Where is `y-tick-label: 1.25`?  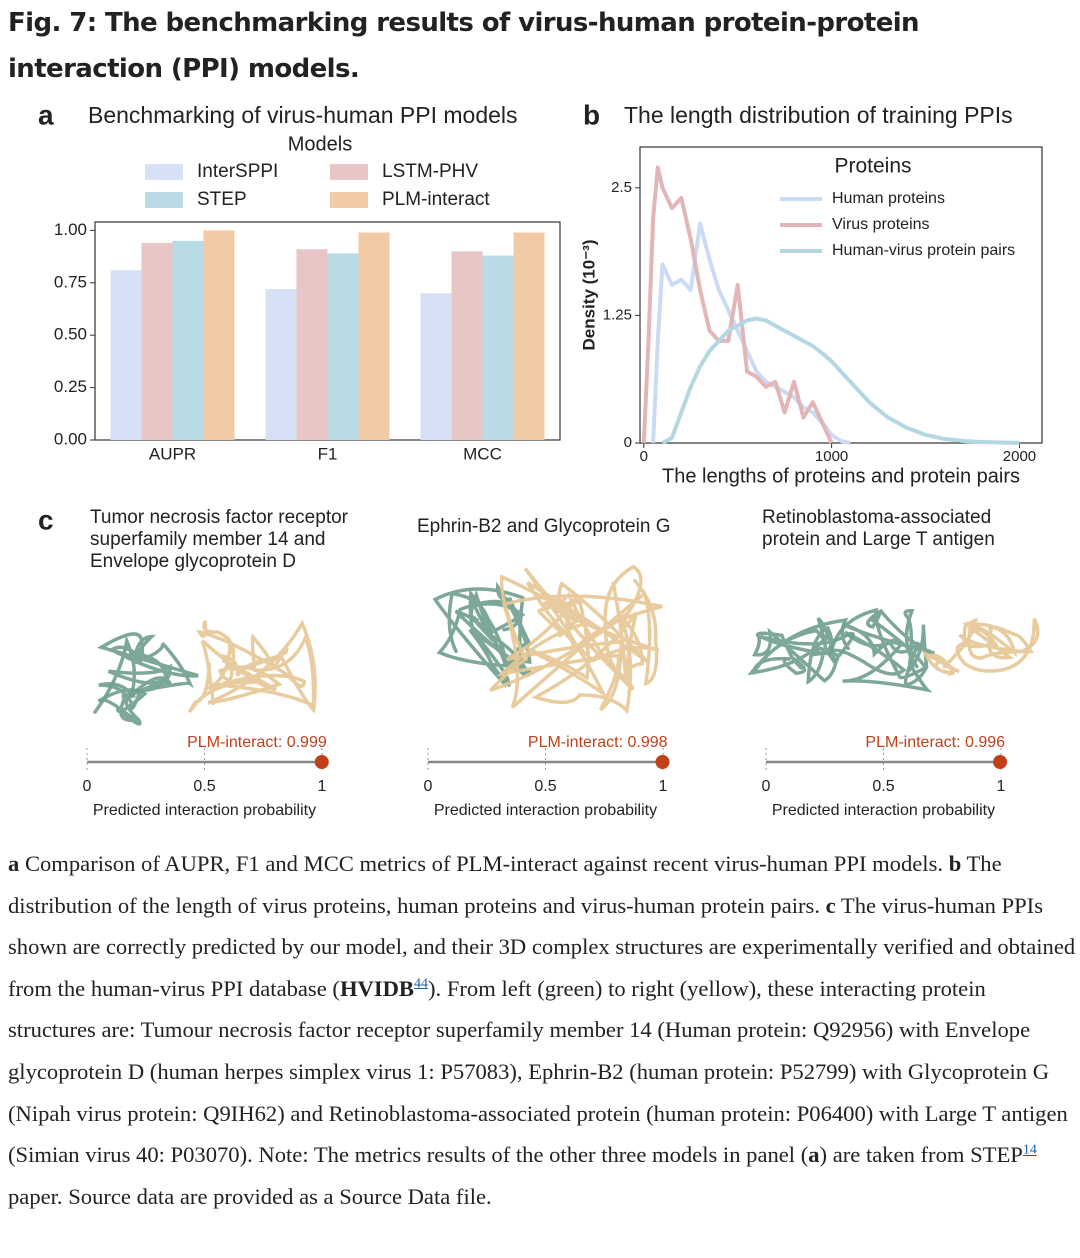 y-tick-label: 1.25 is located at coordinates (617, 314).